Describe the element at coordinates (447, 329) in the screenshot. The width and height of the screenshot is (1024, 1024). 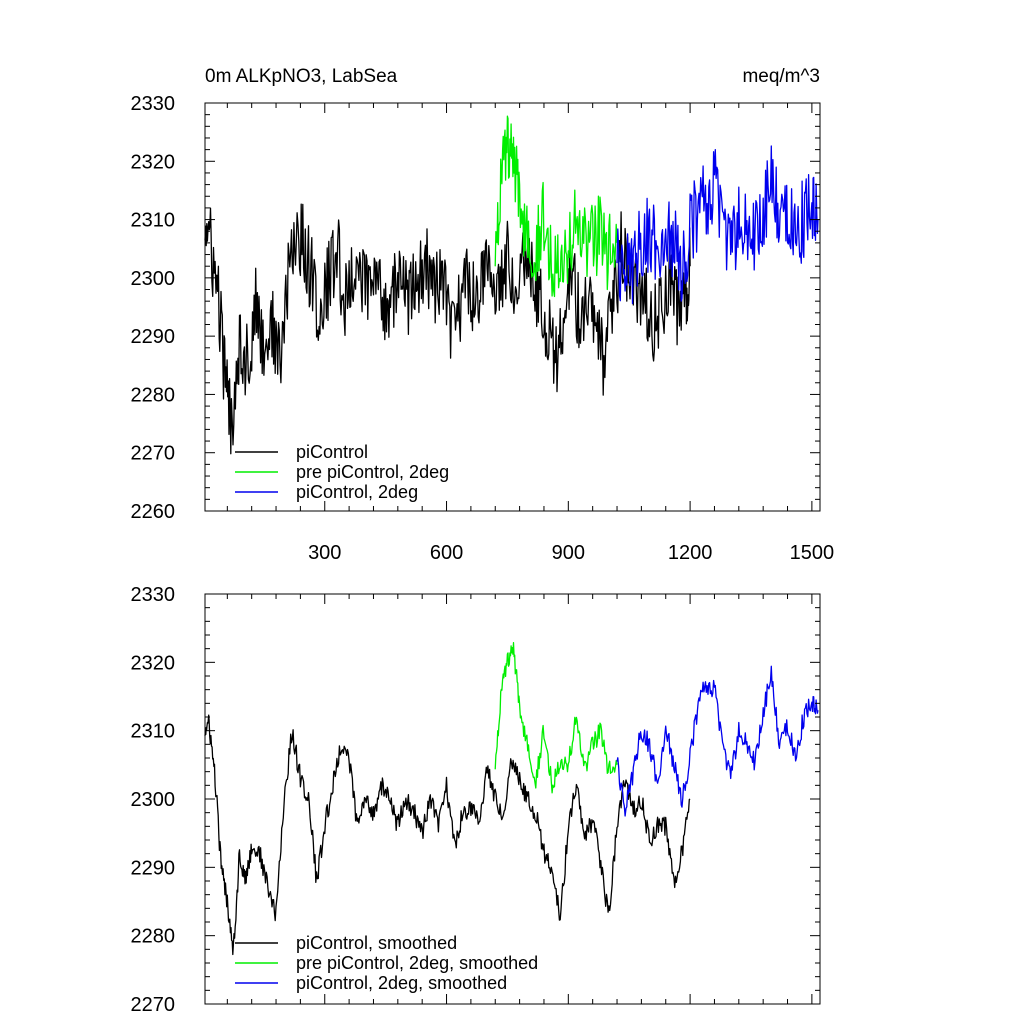
I see `series-line-picontrol` at that location.